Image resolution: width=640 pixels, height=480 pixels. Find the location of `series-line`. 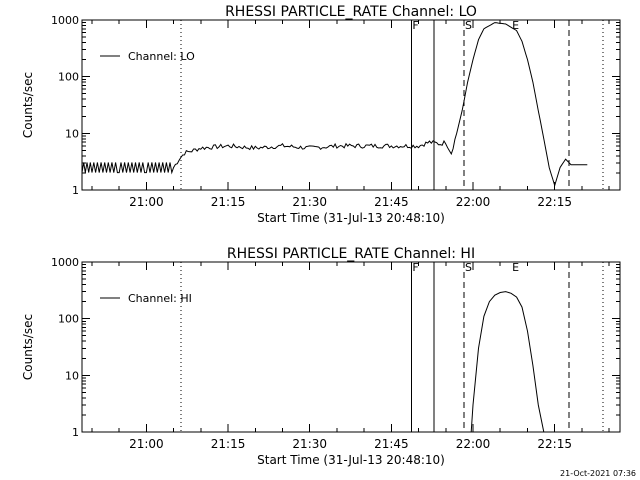

series-line is located at coordinates (507, 362).